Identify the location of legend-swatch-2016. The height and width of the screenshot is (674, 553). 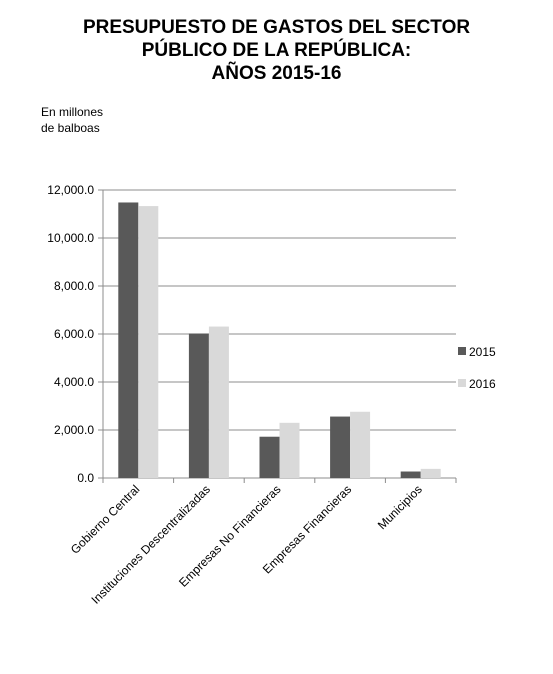
(462, 383).